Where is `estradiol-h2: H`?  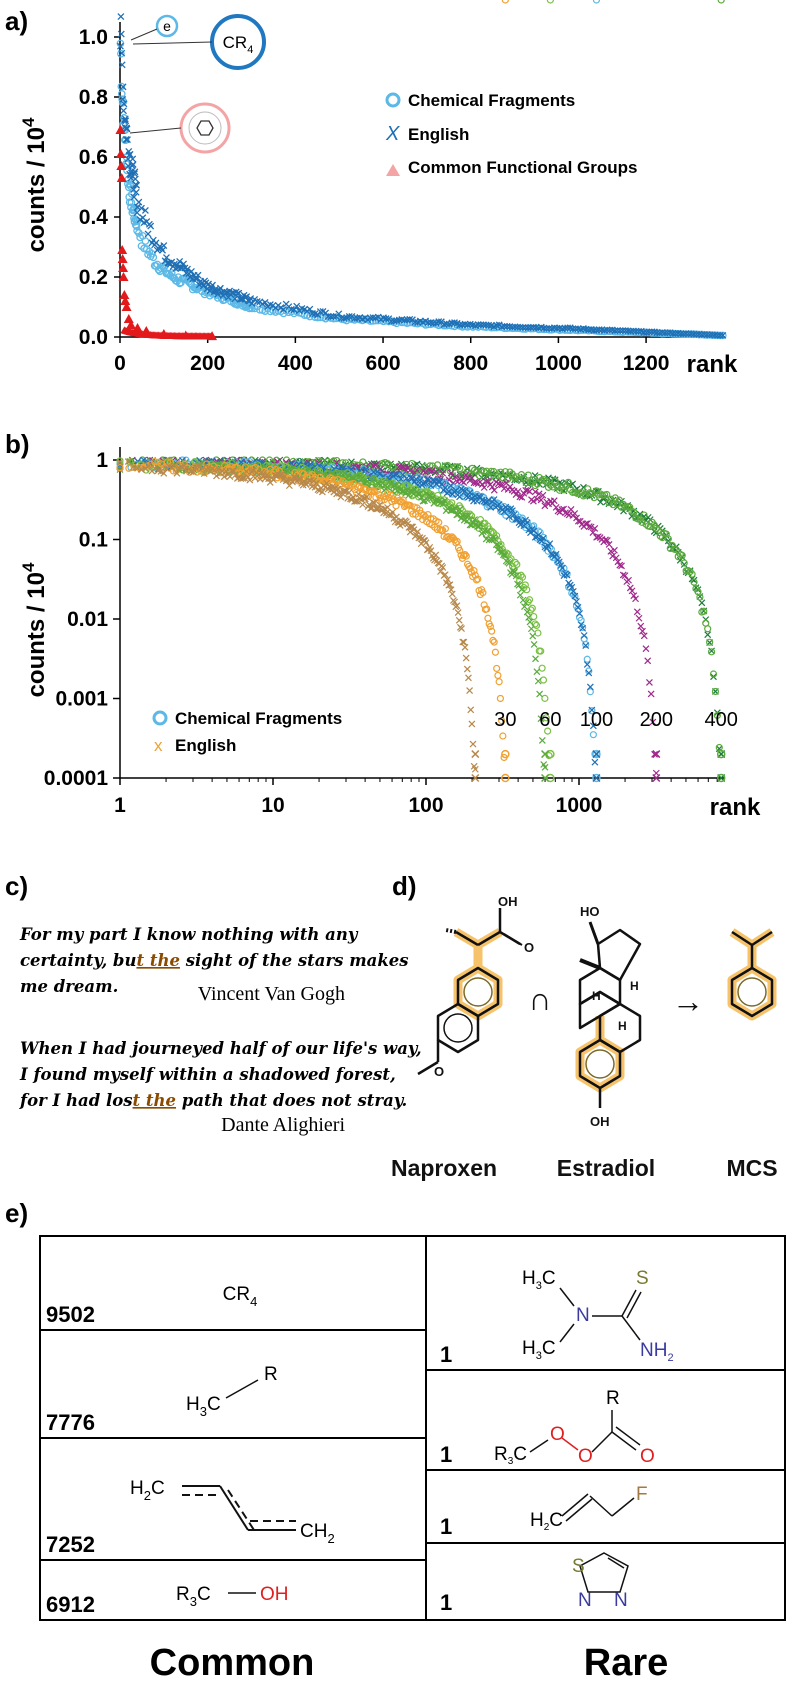
estradiol-h2: H is located at coordinates (634, 986).